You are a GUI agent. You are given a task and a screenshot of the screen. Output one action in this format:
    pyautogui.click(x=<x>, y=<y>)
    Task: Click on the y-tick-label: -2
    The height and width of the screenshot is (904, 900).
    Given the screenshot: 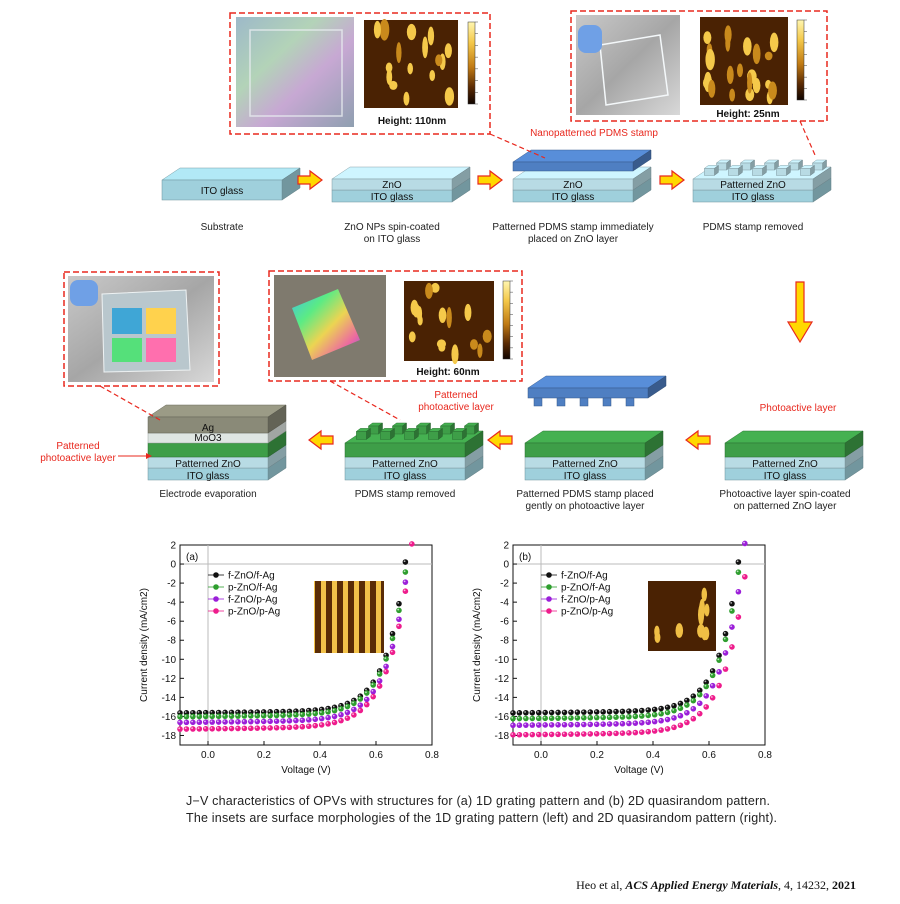 What is the action you would take?
    pyautogui.click(x=504, y=584)
    